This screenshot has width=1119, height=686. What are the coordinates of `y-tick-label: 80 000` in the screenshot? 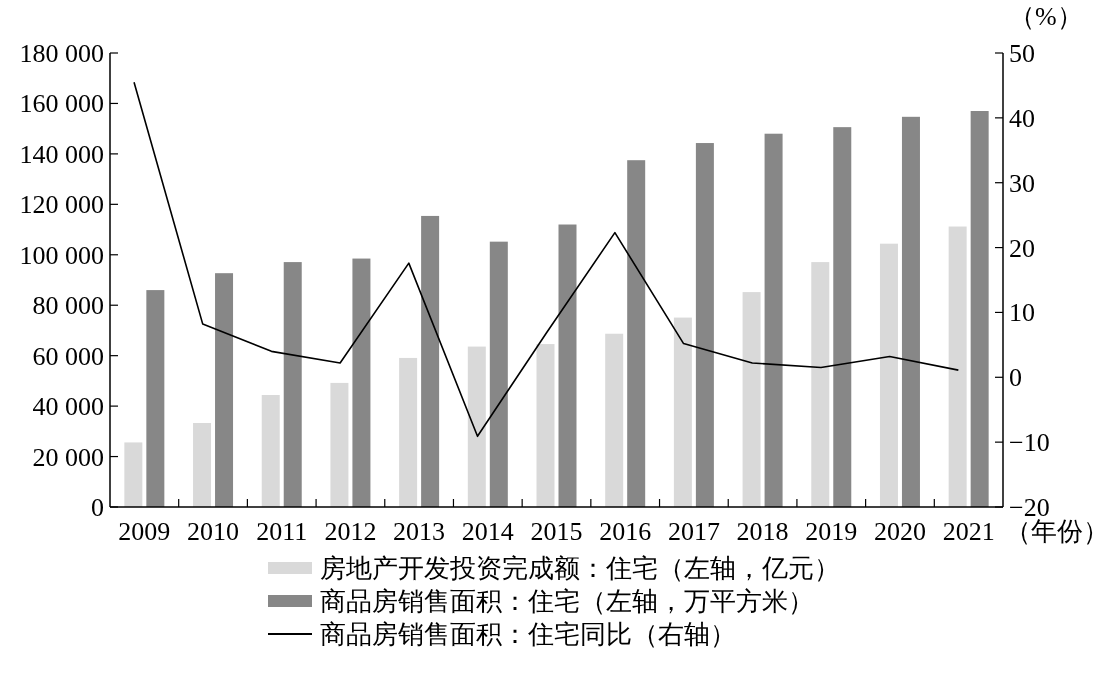 It's located at (68, 306).